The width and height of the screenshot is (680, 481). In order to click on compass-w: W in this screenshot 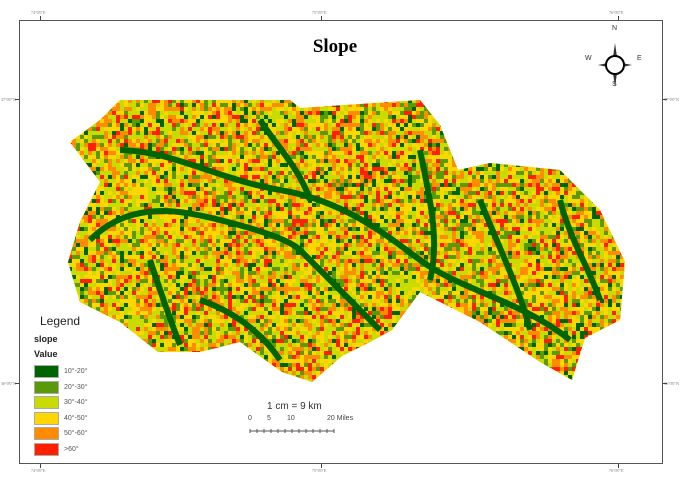, I will do `click(588, 58)`.